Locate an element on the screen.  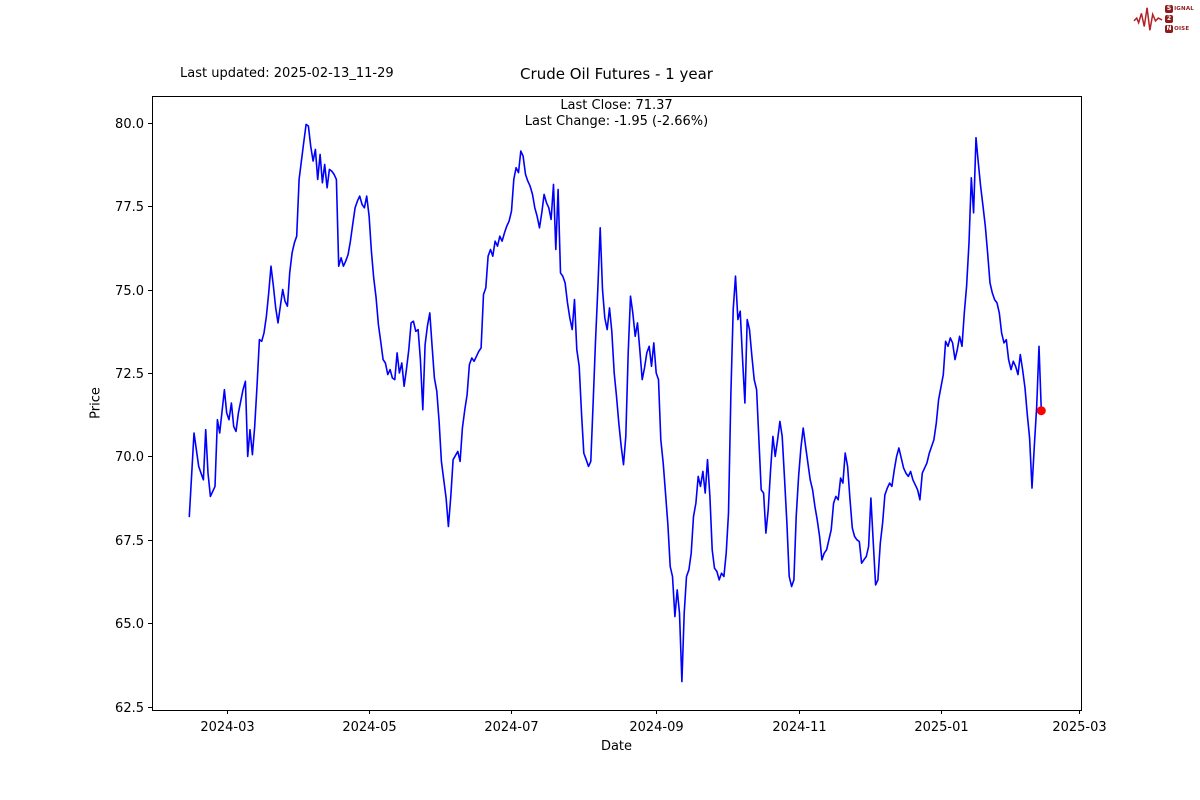
y-tick-label: 80.0 is located at coordinates (129, 124).